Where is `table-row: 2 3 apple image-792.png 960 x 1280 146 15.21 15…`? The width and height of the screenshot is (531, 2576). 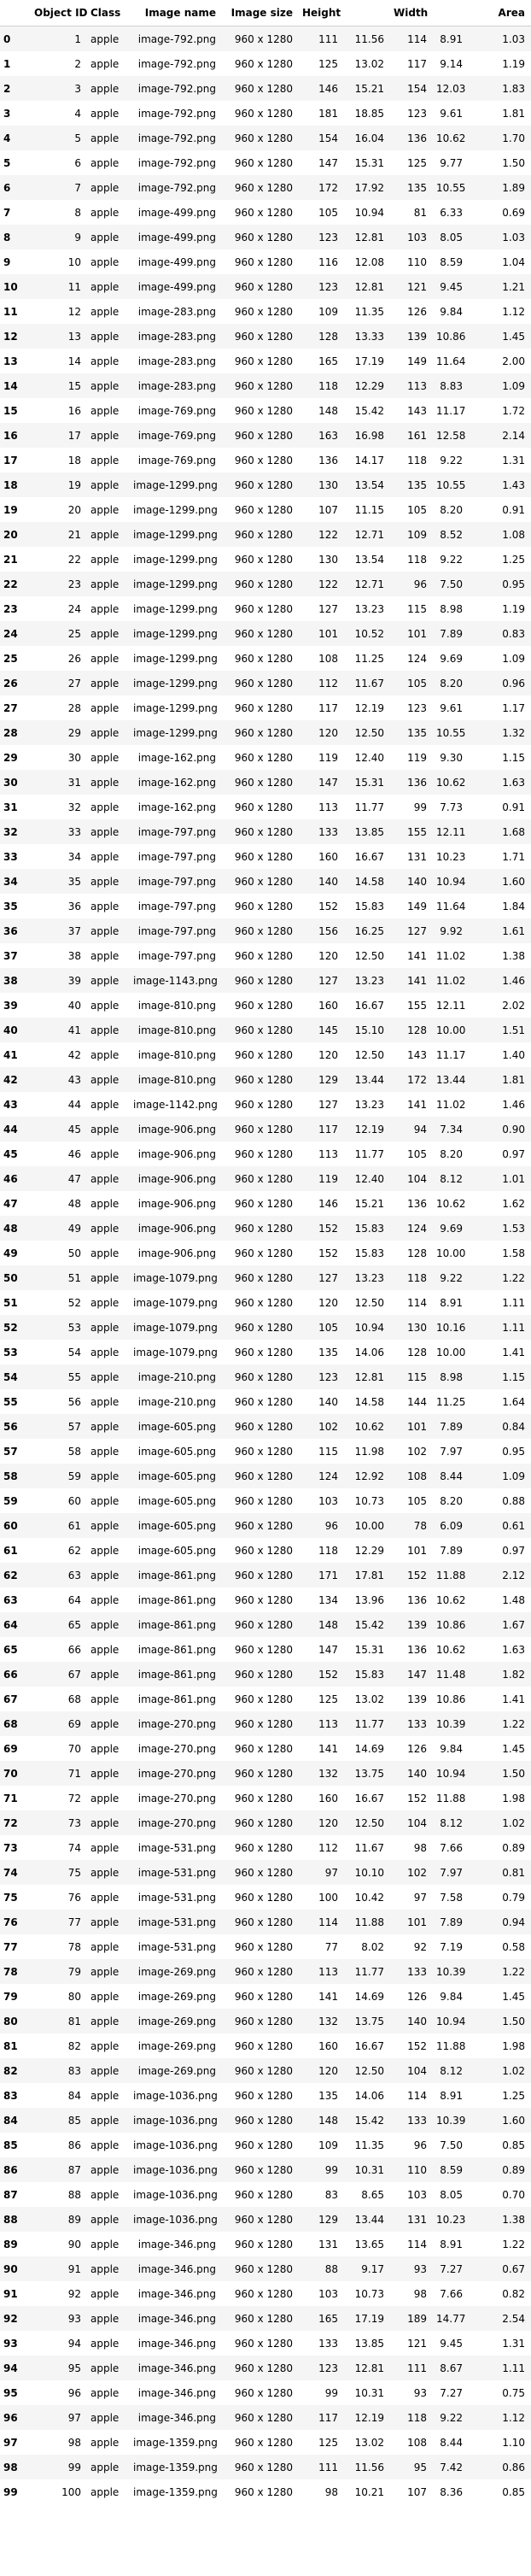 table-row: 2 3 apple image-792.png 960 x 1280 146 15.21 15… is located at coordinates (265, 88).